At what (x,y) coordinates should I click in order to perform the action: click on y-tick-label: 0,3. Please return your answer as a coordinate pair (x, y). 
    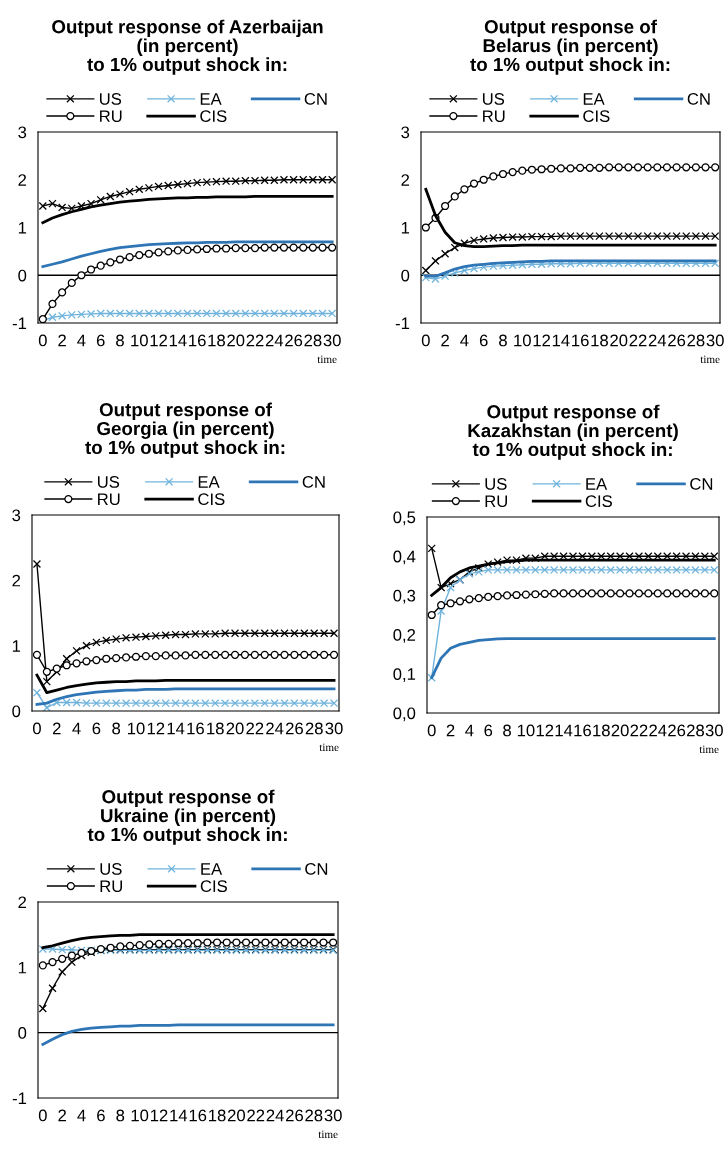
    Looking at the image, I should click on (404, 596).